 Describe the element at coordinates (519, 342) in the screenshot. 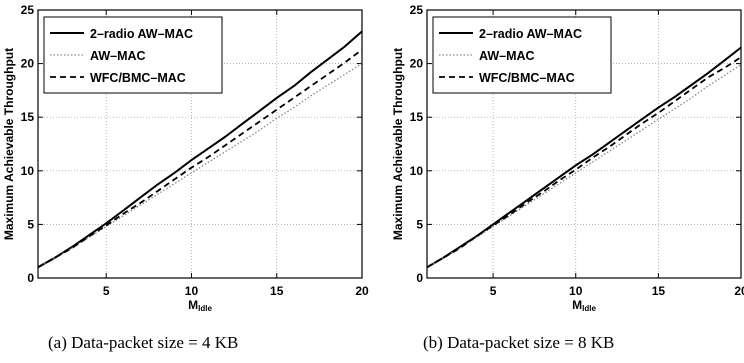

I see `caption-b: (b) Data-packet size = 8 KB` at that location.